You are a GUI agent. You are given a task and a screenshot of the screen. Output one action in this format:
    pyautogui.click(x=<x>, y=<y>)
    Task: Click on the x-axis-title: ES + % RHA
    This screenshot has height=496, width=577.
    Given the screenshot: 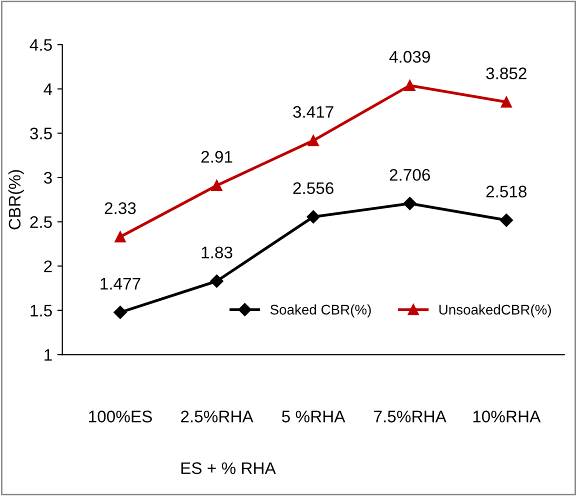 What is the action you would take?
    pyautogui.click(x=228, y=468)
    